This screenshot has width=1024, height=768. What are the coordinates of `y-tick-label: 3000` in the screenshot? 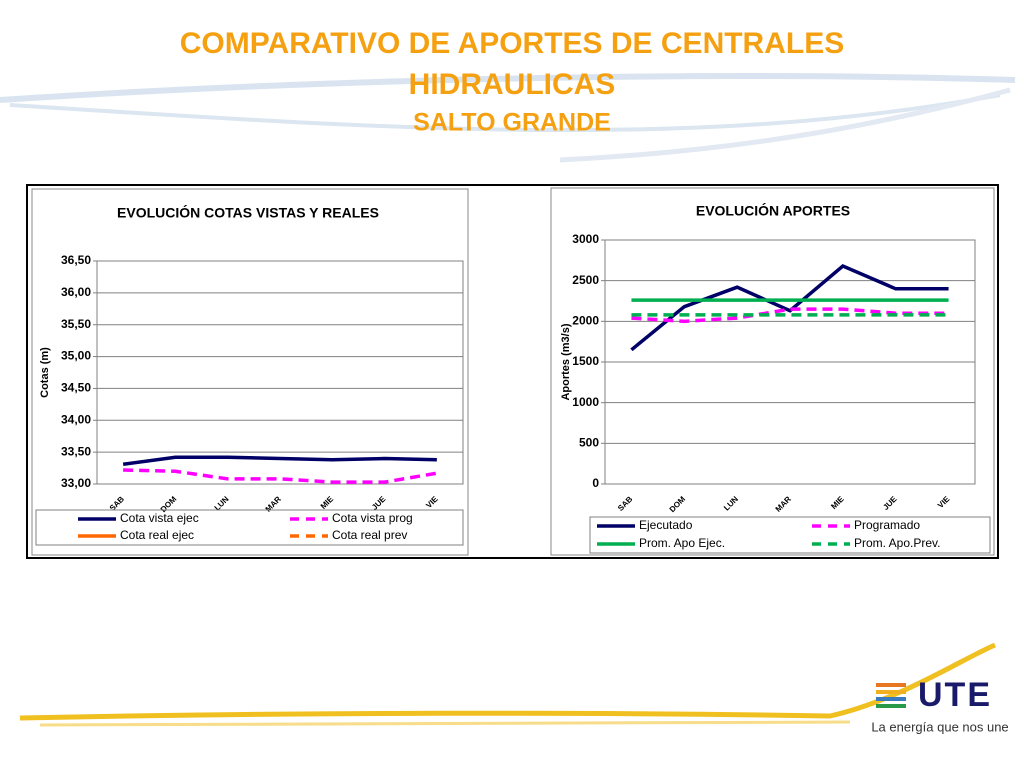 It's located at (585, 239).